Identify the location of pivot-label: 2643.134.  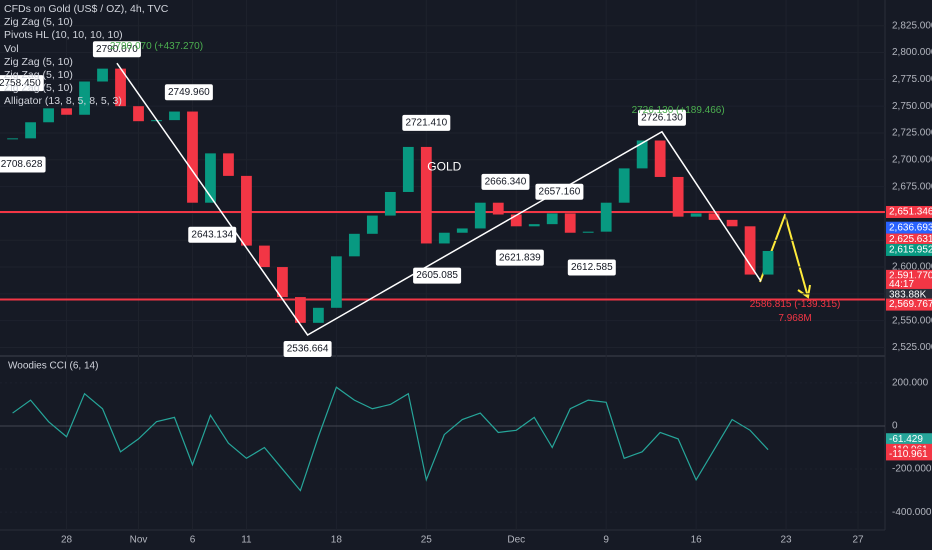
(212, 234).